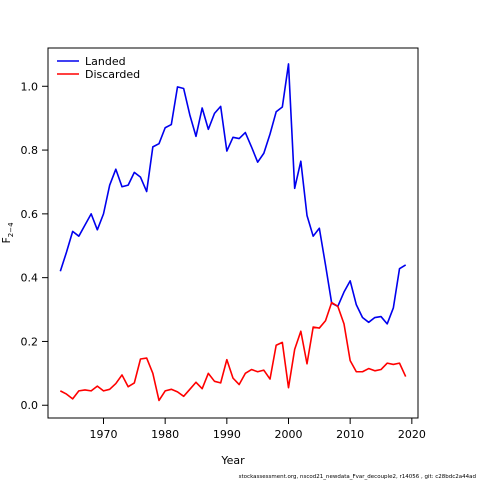 This screenshot has height=480, width=480. I want to click on y-tick-label: 1.0, so click(30, 86).